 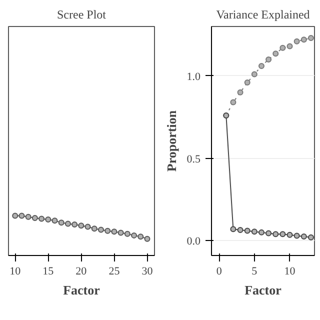 What do you see at coordinates (255, 272) in the screenshot?
I see `x-tick-label: 5` at bounding box center [255, 272].